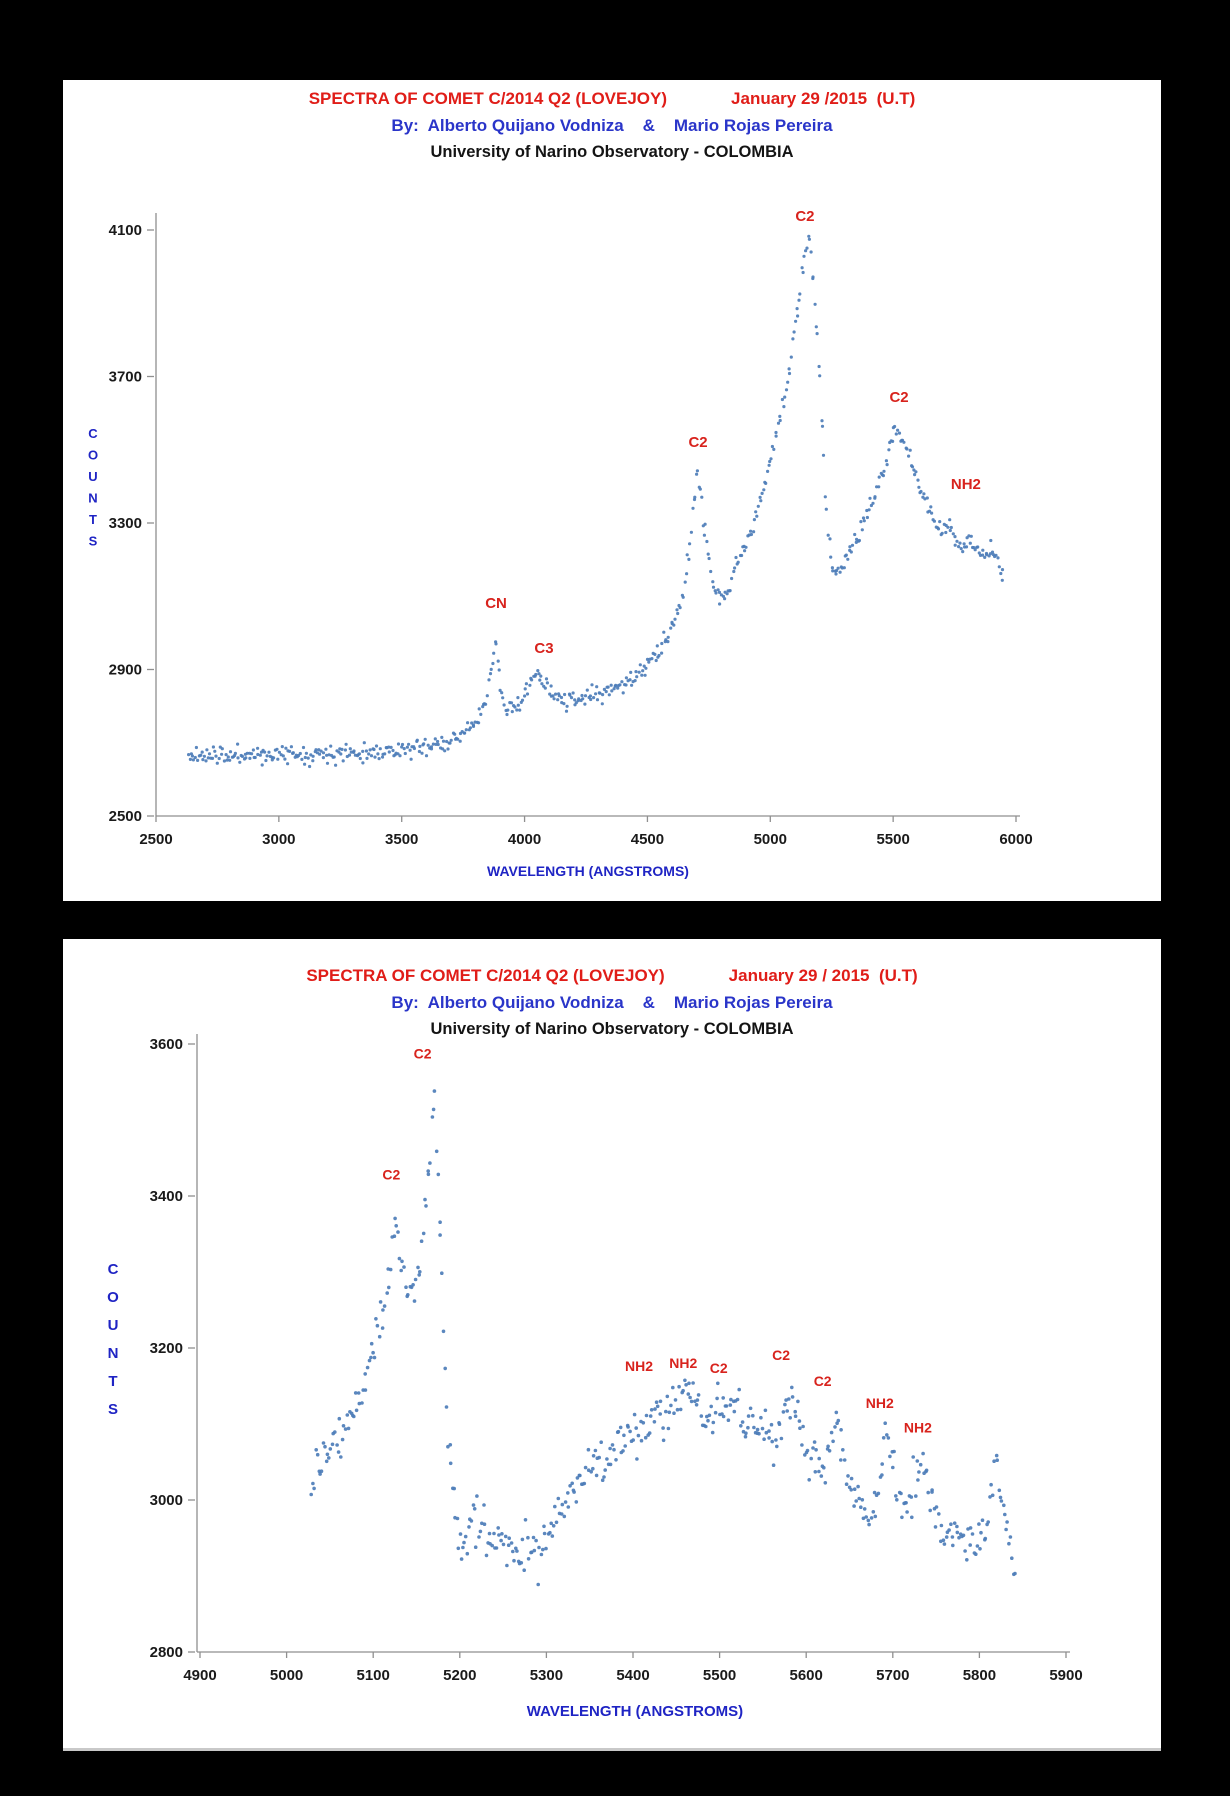 This screenshot has height=1796, width=1230. What do you see at coordinates (1015, 839) in the screenshot?
I see `x-tick-label: 6000` at bounding box center [1015, 839].